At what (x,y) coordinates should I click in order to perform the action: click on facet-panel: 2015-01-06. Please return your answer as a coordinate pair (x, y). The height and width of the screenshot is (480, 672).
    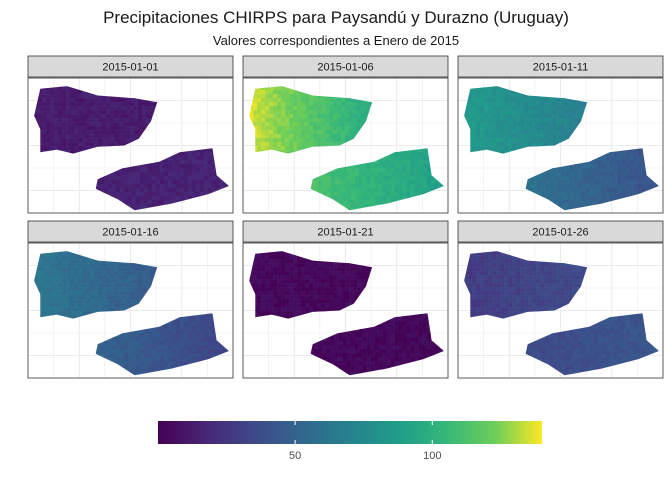
    Looking at the image, I should click on (345, 134).